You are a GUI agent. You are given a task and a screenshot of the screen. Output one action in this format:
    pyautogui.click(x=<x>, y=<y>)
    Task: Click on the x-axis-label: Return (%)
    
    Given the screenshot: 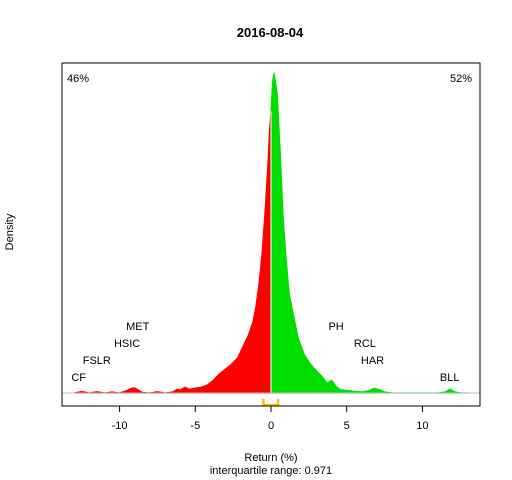 What is the action you would take?
    pyautogui.click(x=270, y=458)
    